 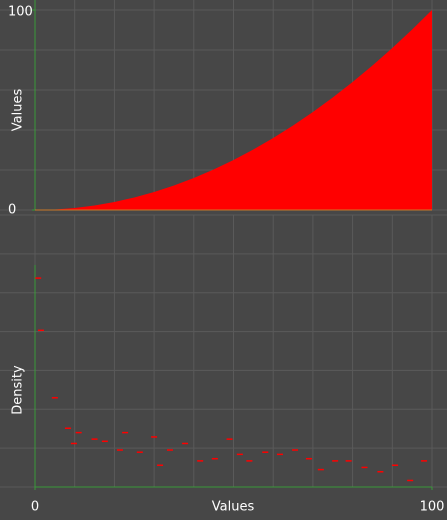 What do you see at coordinates (35, 507) in the screenshot?
I see `x-tick-label: 0` at bounding box center [35, 507].